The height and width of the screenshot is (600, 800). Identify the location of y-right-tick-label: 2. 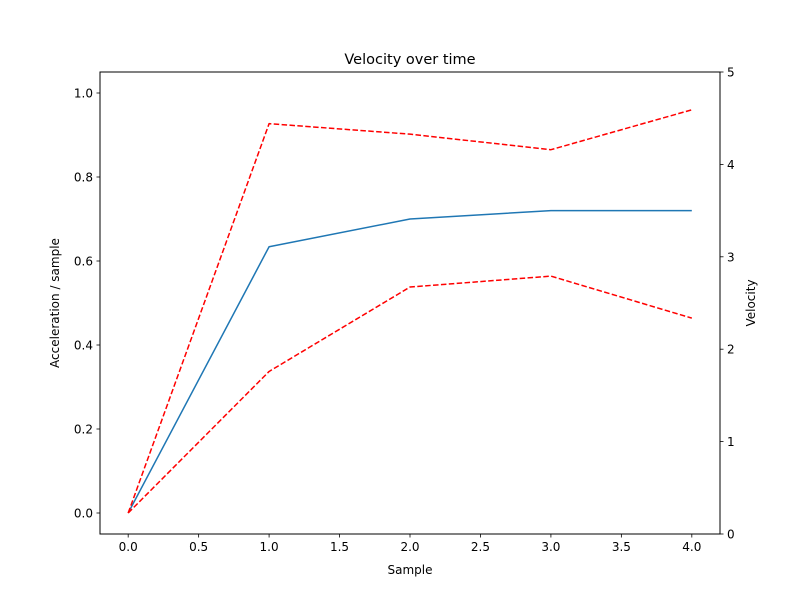
(731, 350).